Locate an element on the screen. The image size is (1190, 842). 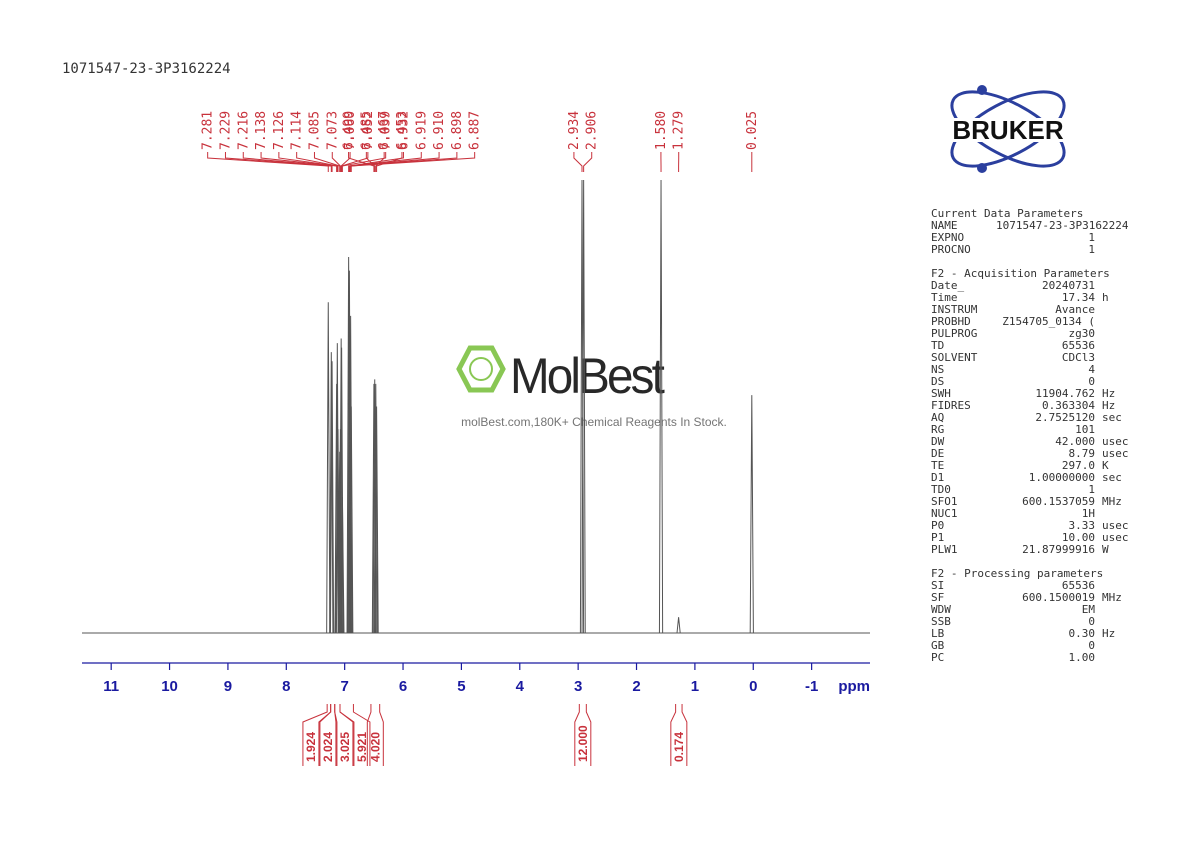
integral-label: 4.020 is located at coordinates (375, 747).